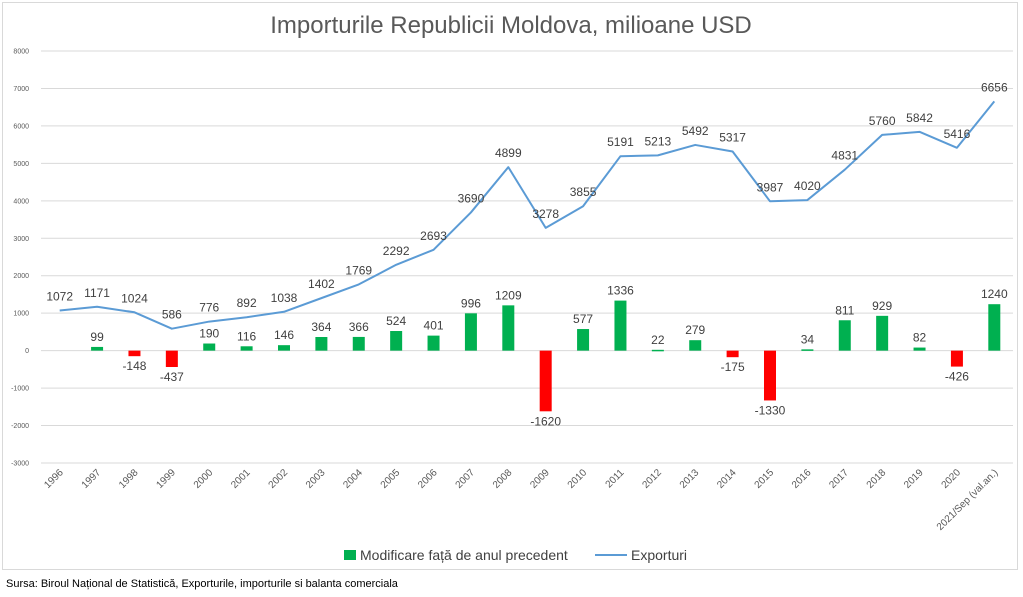 Image resolution: width=1023 pixels, height=597 pixels. I want to click on line-data-label: 5760, so click(882, 121).